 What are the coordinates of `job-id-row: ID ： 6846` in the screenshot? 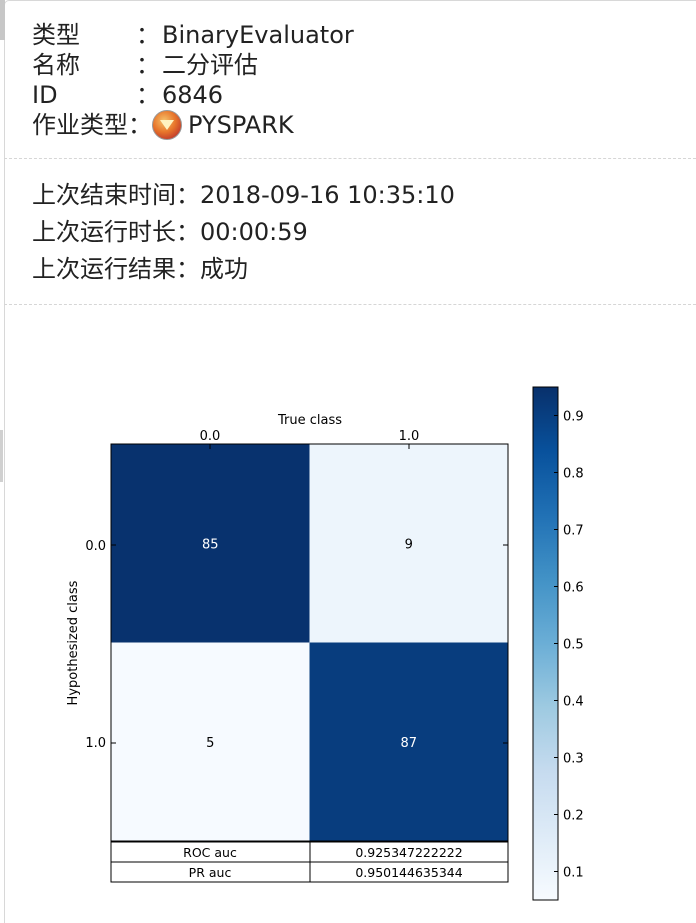 It's located at (193, 95).